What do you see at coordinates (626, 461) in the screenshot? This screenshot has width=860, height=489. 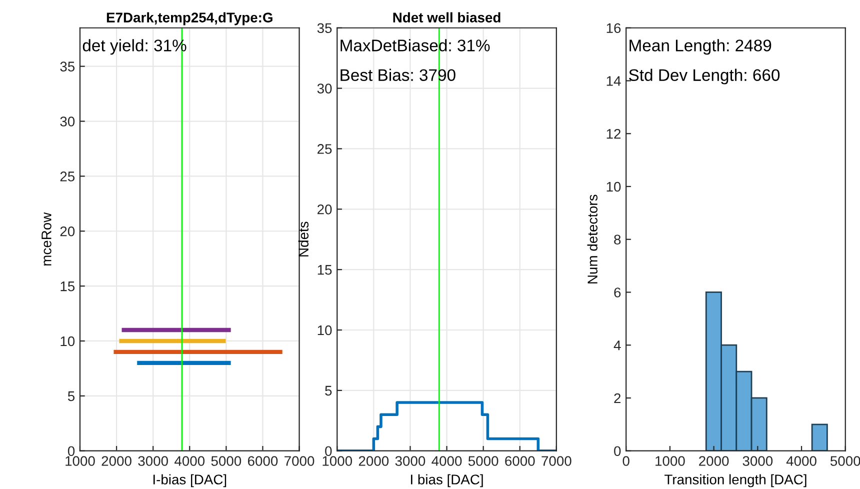 I see `x-tick-label: 0` at bounding box center [626, 461].